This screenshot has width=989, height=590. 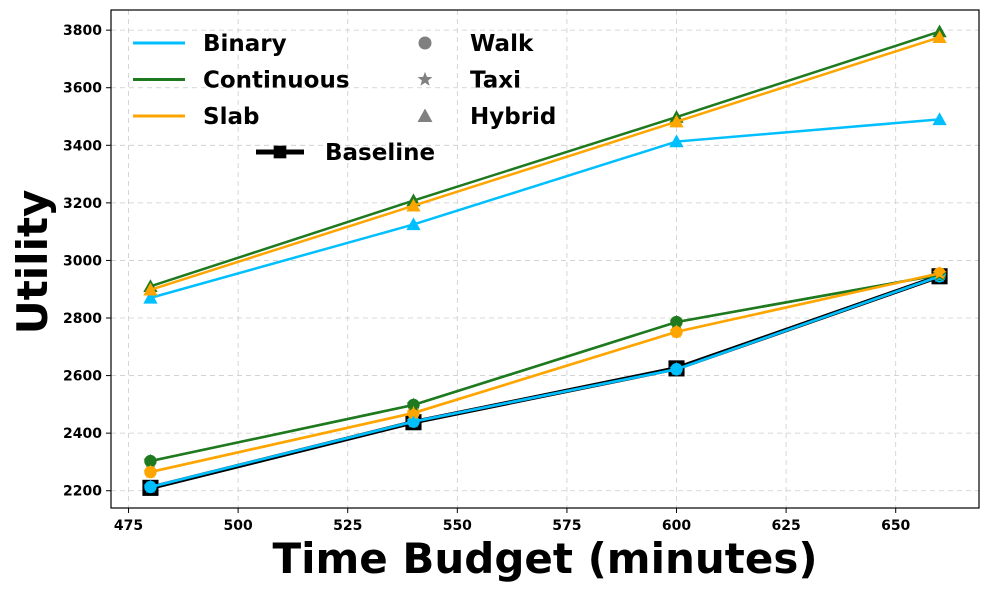 What do you see at coordinates (785, 526) in the screenshot?
I see `x-tick-label: 625` at bounding box center [785, 526].